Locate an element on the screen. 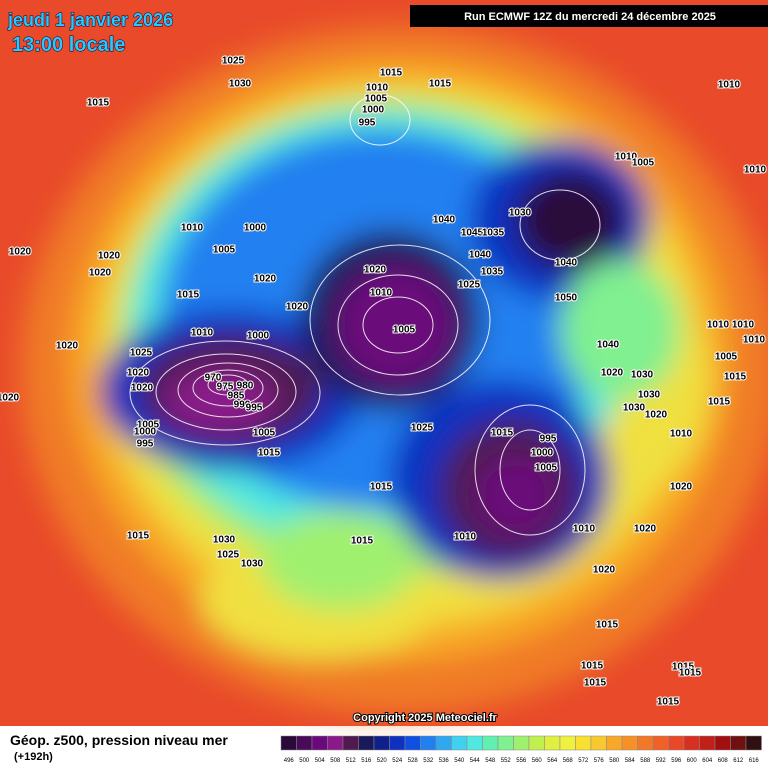 The image size is (768, 768). legend-label: 548 is located at coordinates (490, 761).